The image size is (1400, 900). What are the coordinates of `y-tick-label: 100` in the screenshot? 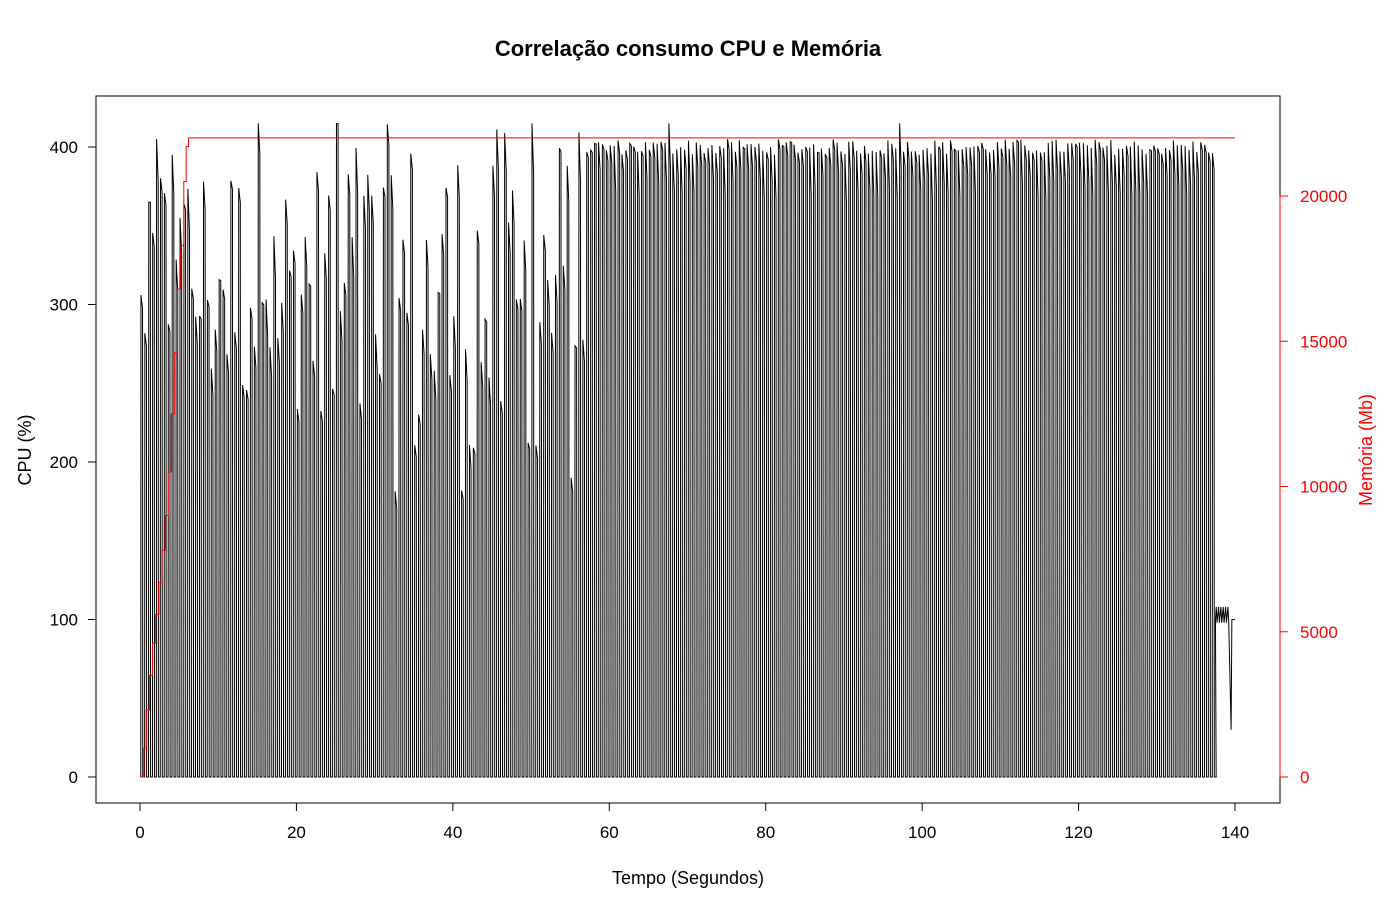 It's located at (64, 620).